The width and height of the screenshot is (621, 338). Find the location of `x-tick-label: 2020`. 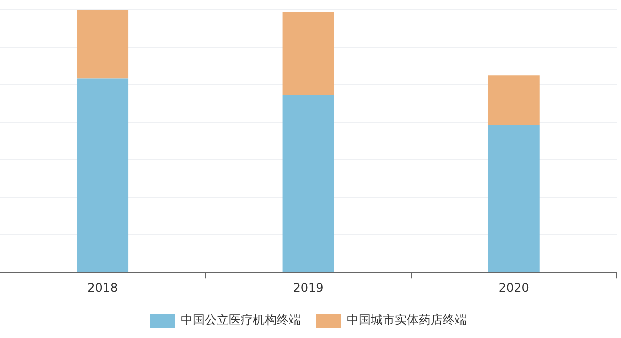

x-tick-label: 2020 is located at coordinates (514, 287).